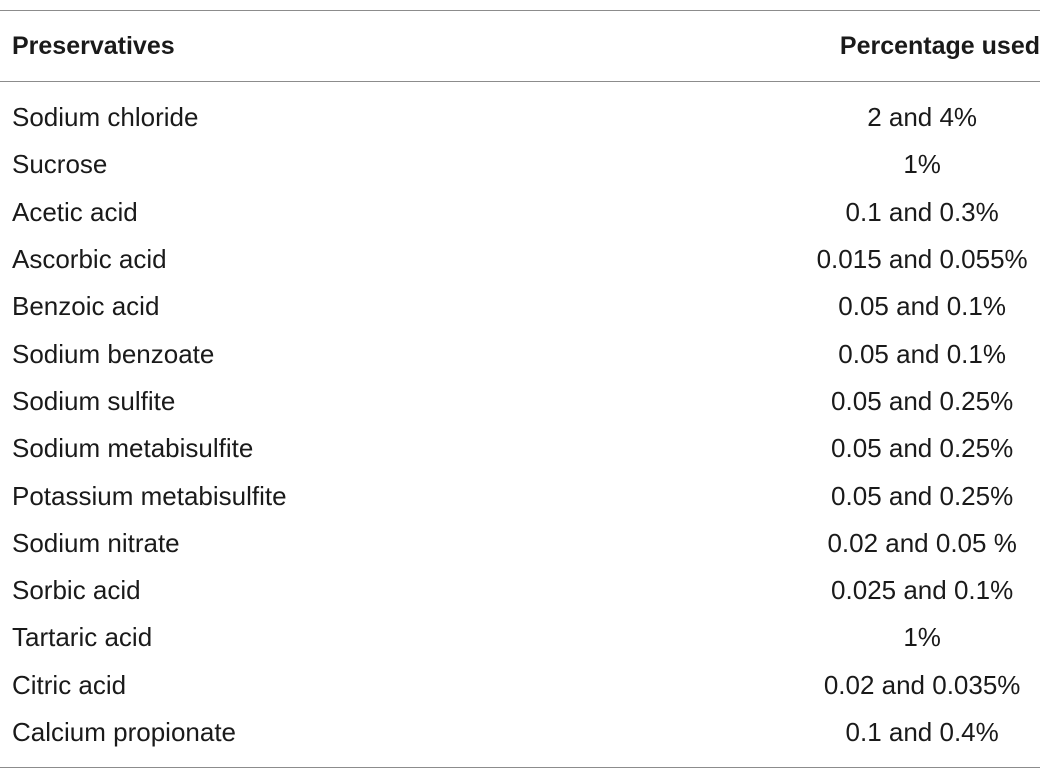 The image size is (1051, 780). What do you see at coordinates (922, 732) in the screenshot?
I see `percentage-value: 0.1 and 0.4%` at bounding box center [922, 732].